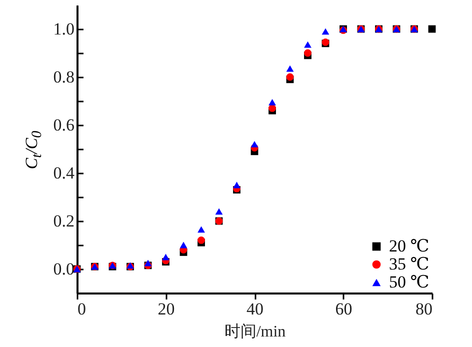 The width and height of the screenshot is (472, 347). Describe the element at coordinates (82, 309) in the screenshot. I see `x-tick-label: 0` at that location.